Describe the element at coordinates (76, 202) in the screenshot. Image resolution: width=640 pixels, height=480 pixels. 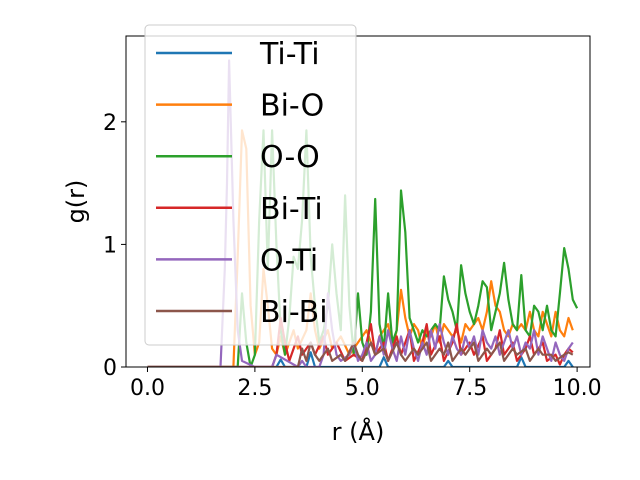
I see `y-axis-label: g(r)` at that location.